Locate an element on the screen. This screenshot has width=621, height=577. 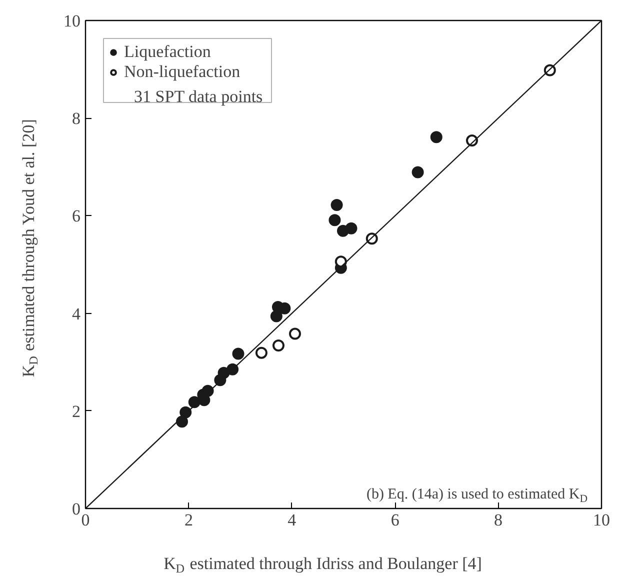
x-tick-label: 10 is located at coordinates (601, 520).